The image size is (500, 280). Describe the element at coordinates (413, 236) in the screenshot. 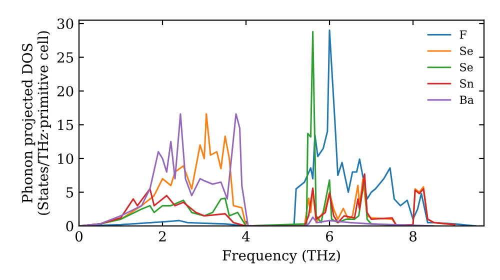

I see `x-tick-label: 8` at that location.